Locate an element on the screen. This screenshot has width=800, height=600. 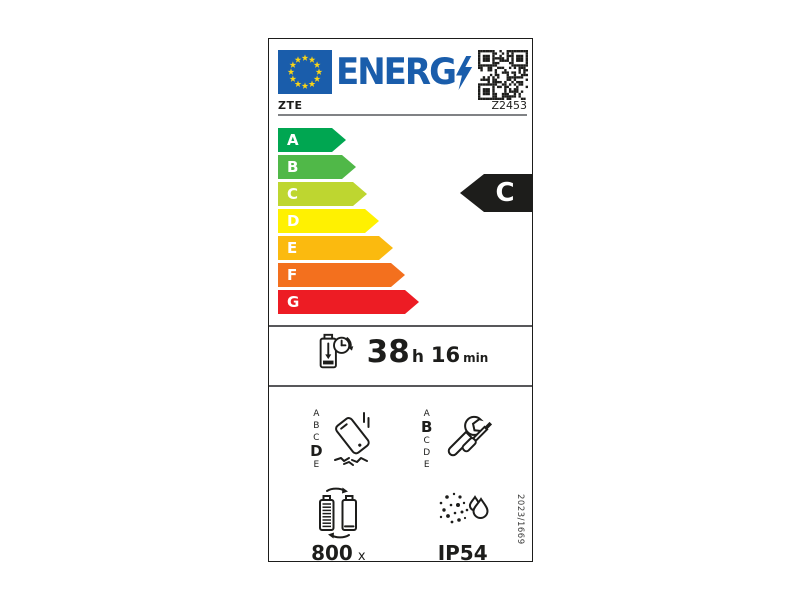
ratings-section: A B C D E is located at coordinates (400, 434).